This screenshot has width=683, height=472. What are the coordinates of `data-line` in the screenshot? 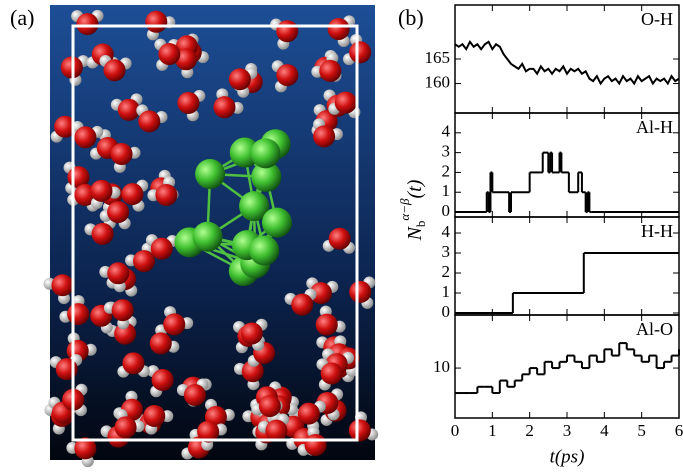 It's located at (567, 62).